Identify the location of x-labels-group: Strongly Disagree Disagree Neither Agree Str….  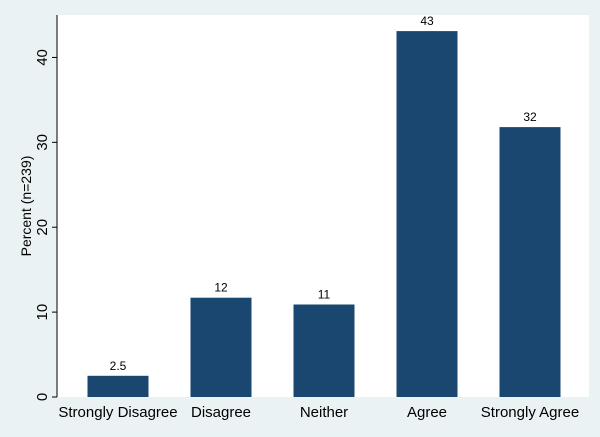
(318, 412).